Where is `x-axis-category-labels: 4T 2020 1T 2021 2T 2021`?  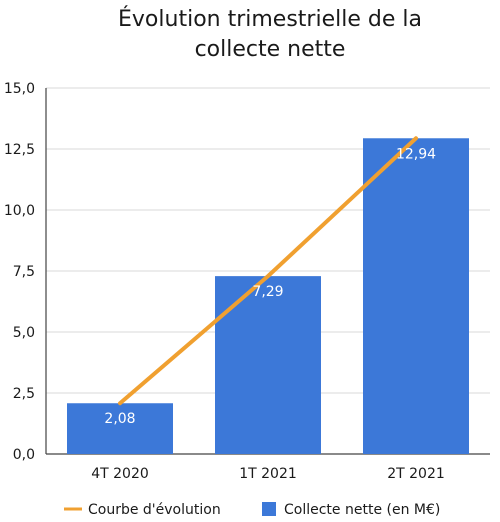 x-axis-category-labels: 4T 2020 1T 2021 2T 2021 is located at coordinates (268, 474).